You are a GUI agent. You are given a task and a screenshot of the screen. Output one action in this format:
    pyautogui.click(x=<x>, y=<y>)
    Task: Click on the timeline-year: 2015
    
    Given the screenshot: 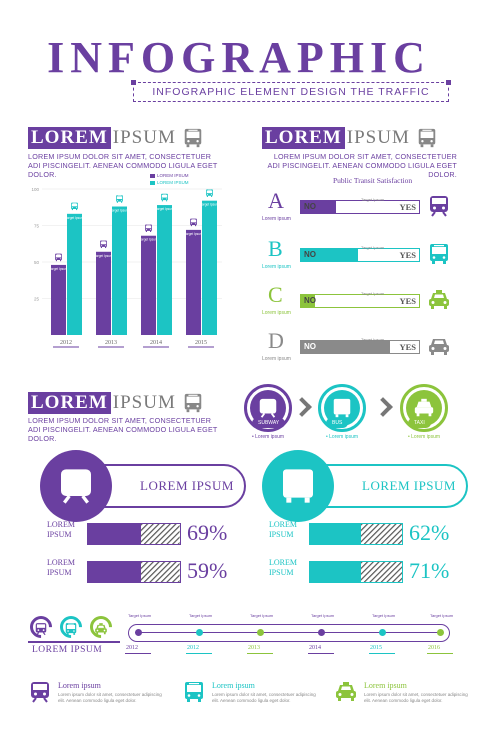 What is the action you would take?
    pyautogui.click(x=376, y=648)
    